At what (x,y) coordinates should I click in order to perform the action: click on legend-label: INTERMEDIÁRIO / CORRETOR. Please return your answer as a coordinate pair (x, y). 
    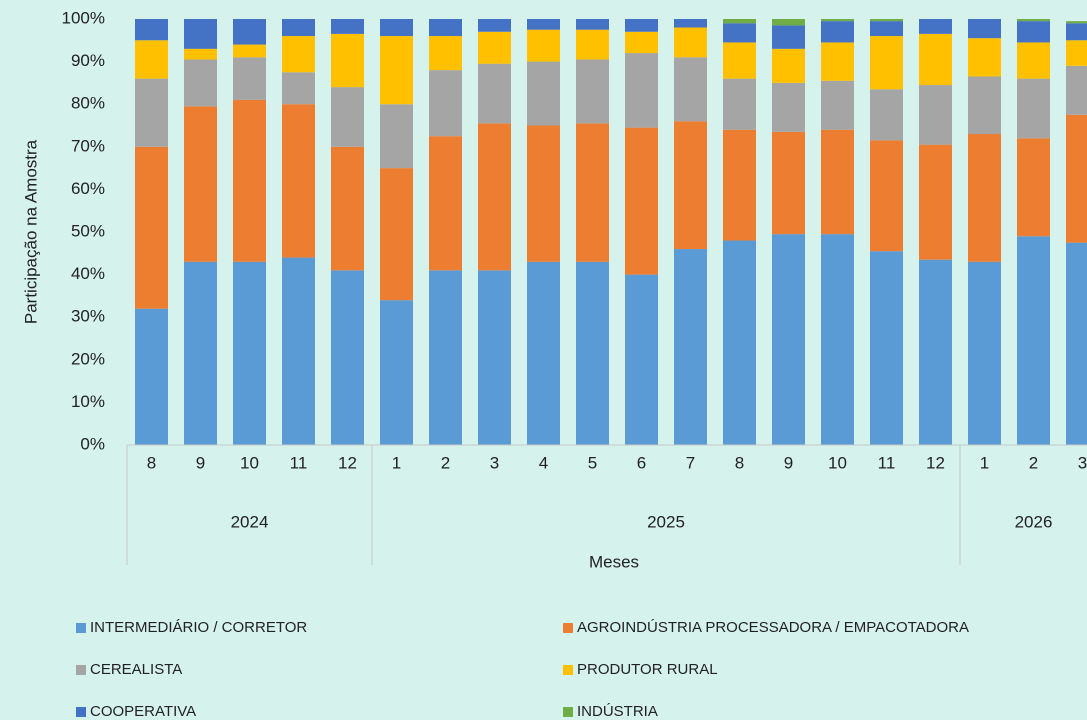
    Looking at the image, I should click on (198, 627).